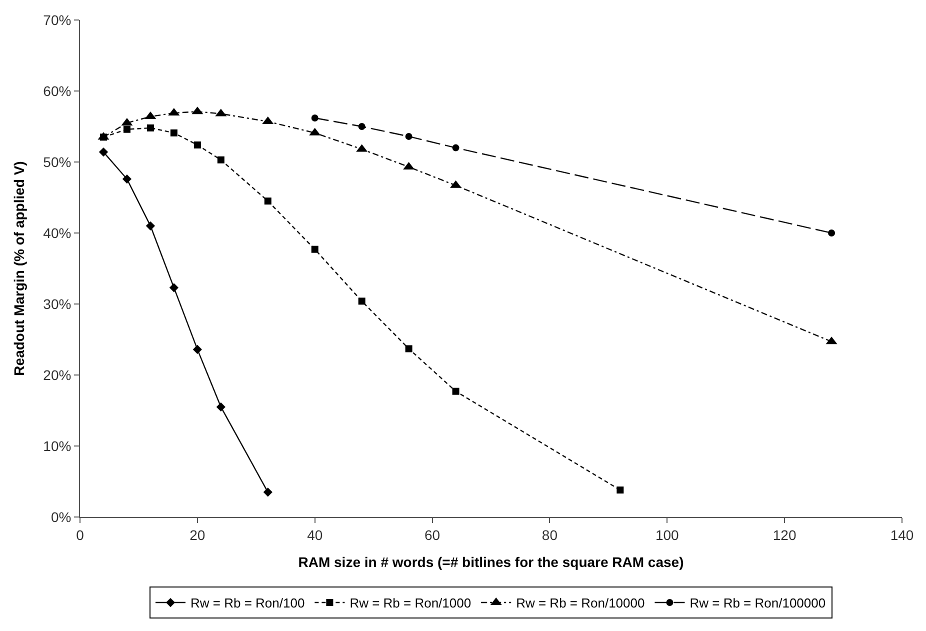  I want to click on x-tick-label: 100, so click(667, 534).